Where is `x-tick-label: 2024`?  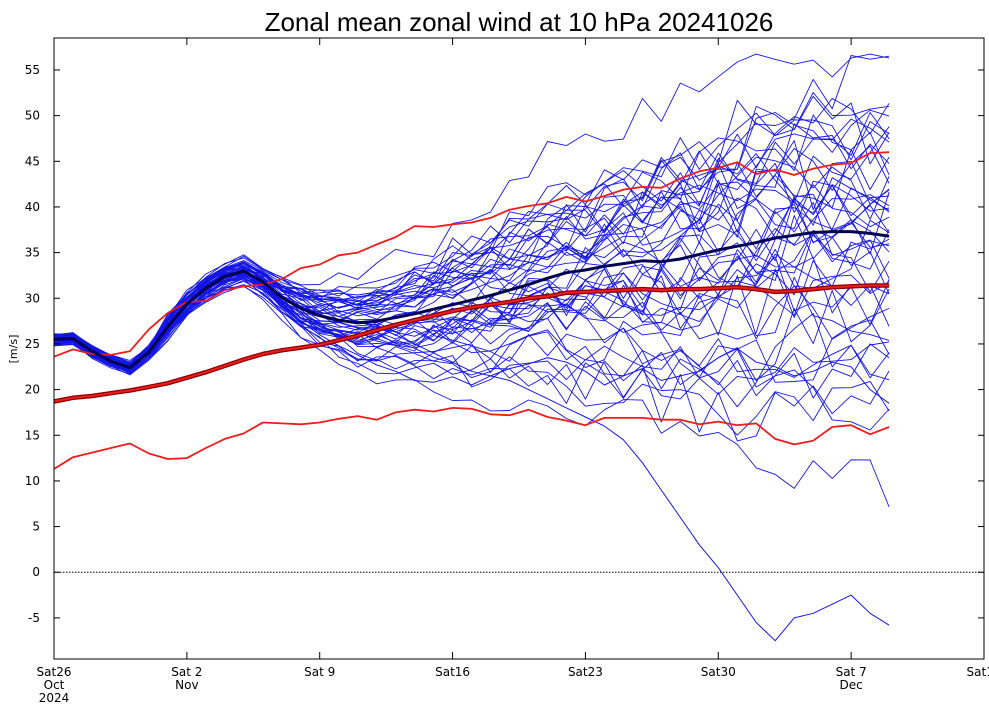
x-tick-label: 2024 is located at coordinates (54, 698).